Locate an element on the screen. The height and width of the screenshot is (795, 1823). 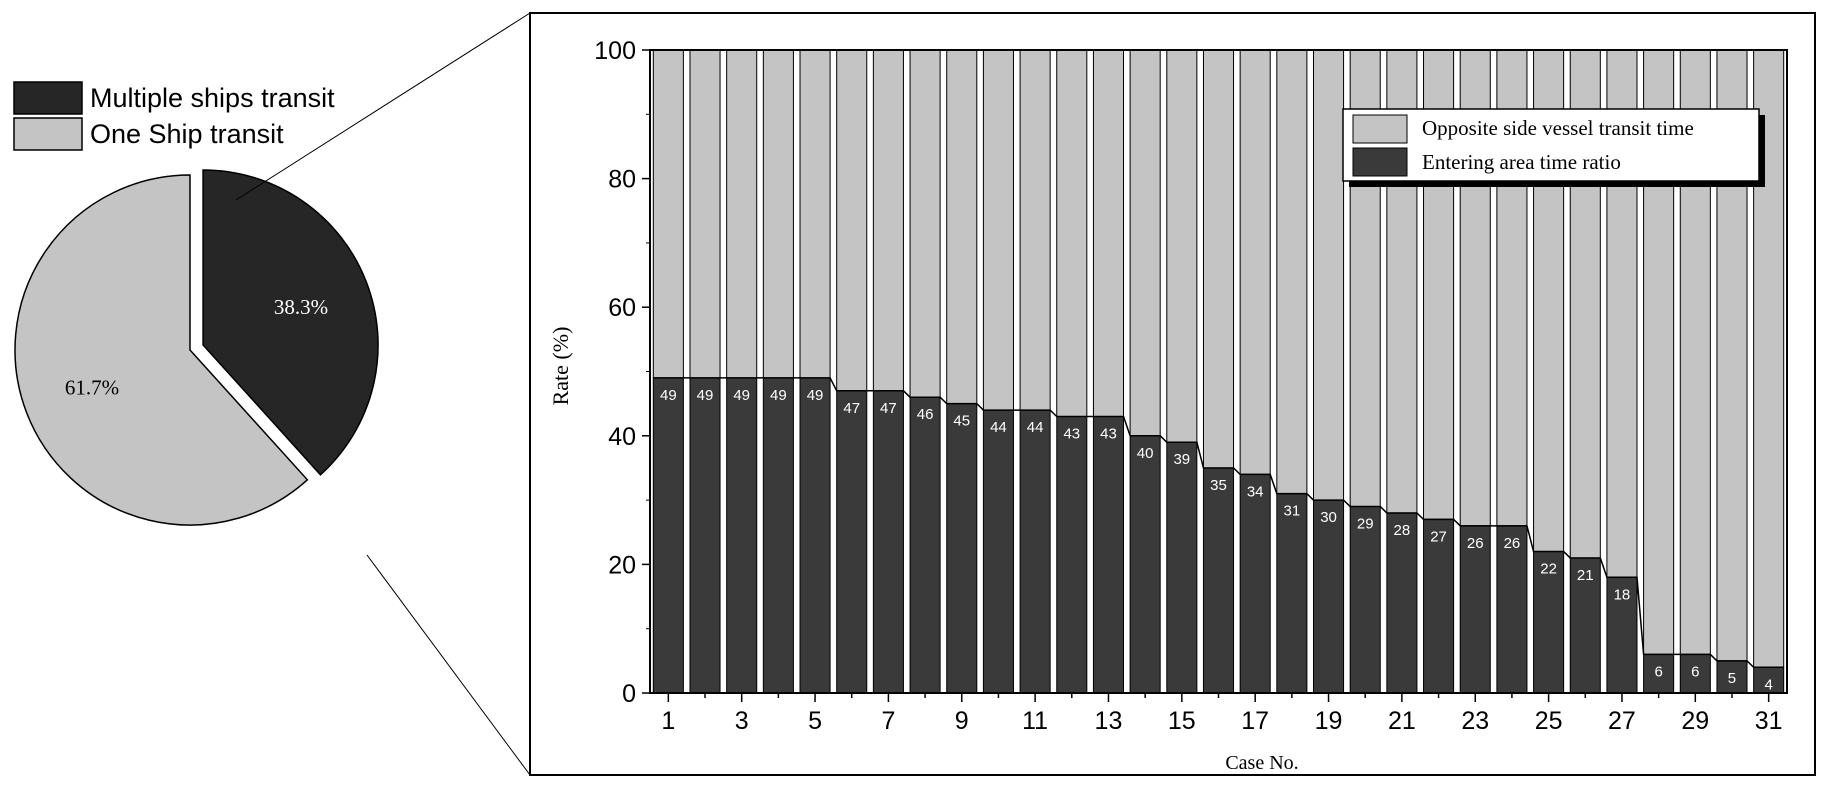
bar-value-label-31: 4 is located at coordinates (1768, 684).